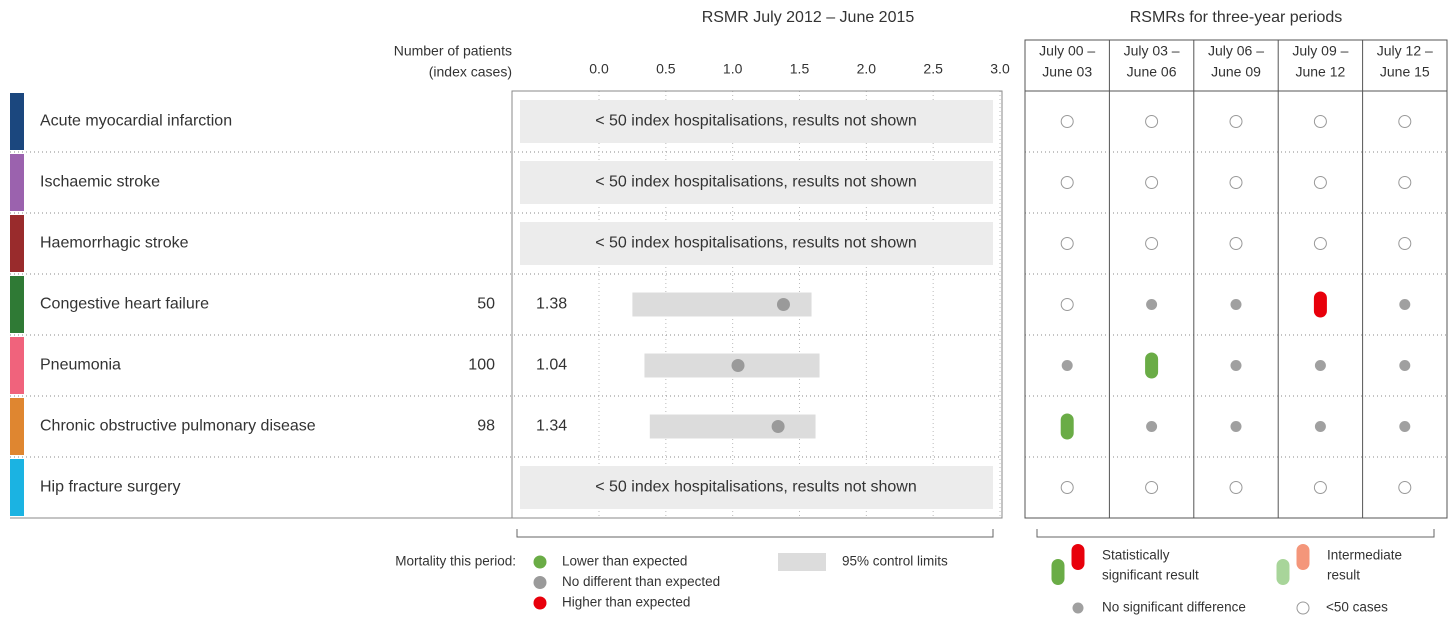  Describe the element at coordinates (1152, 51) in the screenshot. I see `period-label: July 03 –` at that location.